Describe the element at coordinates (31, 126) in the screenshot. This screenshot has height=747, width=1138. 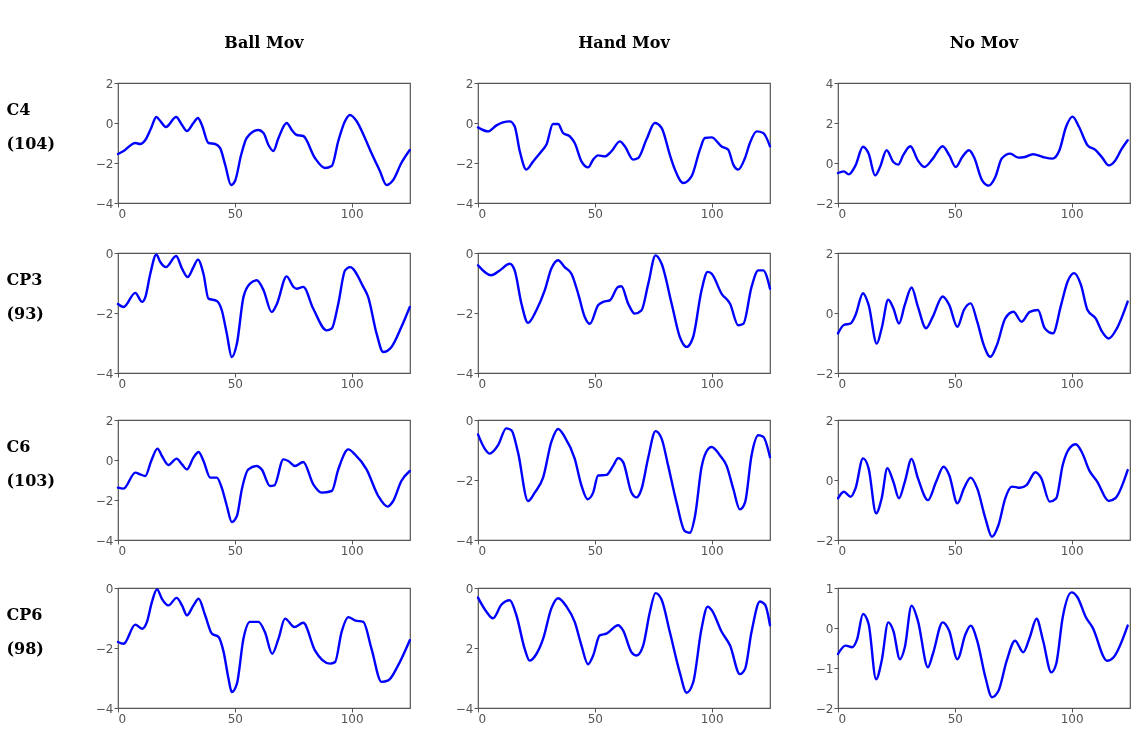
I see `y-axis-title: C4 (104)` at that location.